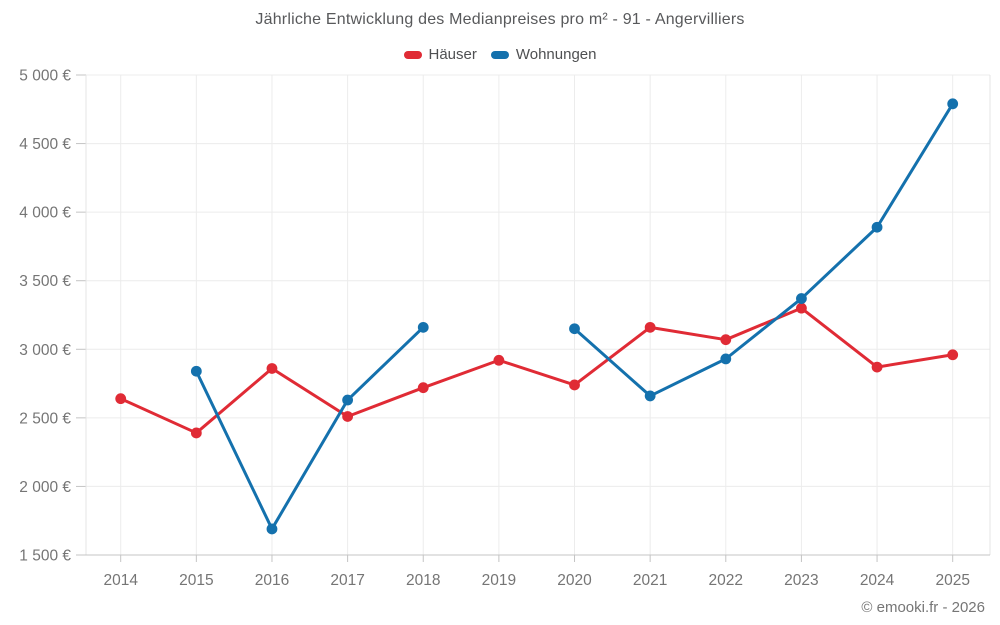 This screenshot has height=625, width=1000. Describe the element at coordinates (801, 298) in the screenshot. I see `point-wohnungen-2023` at that location.